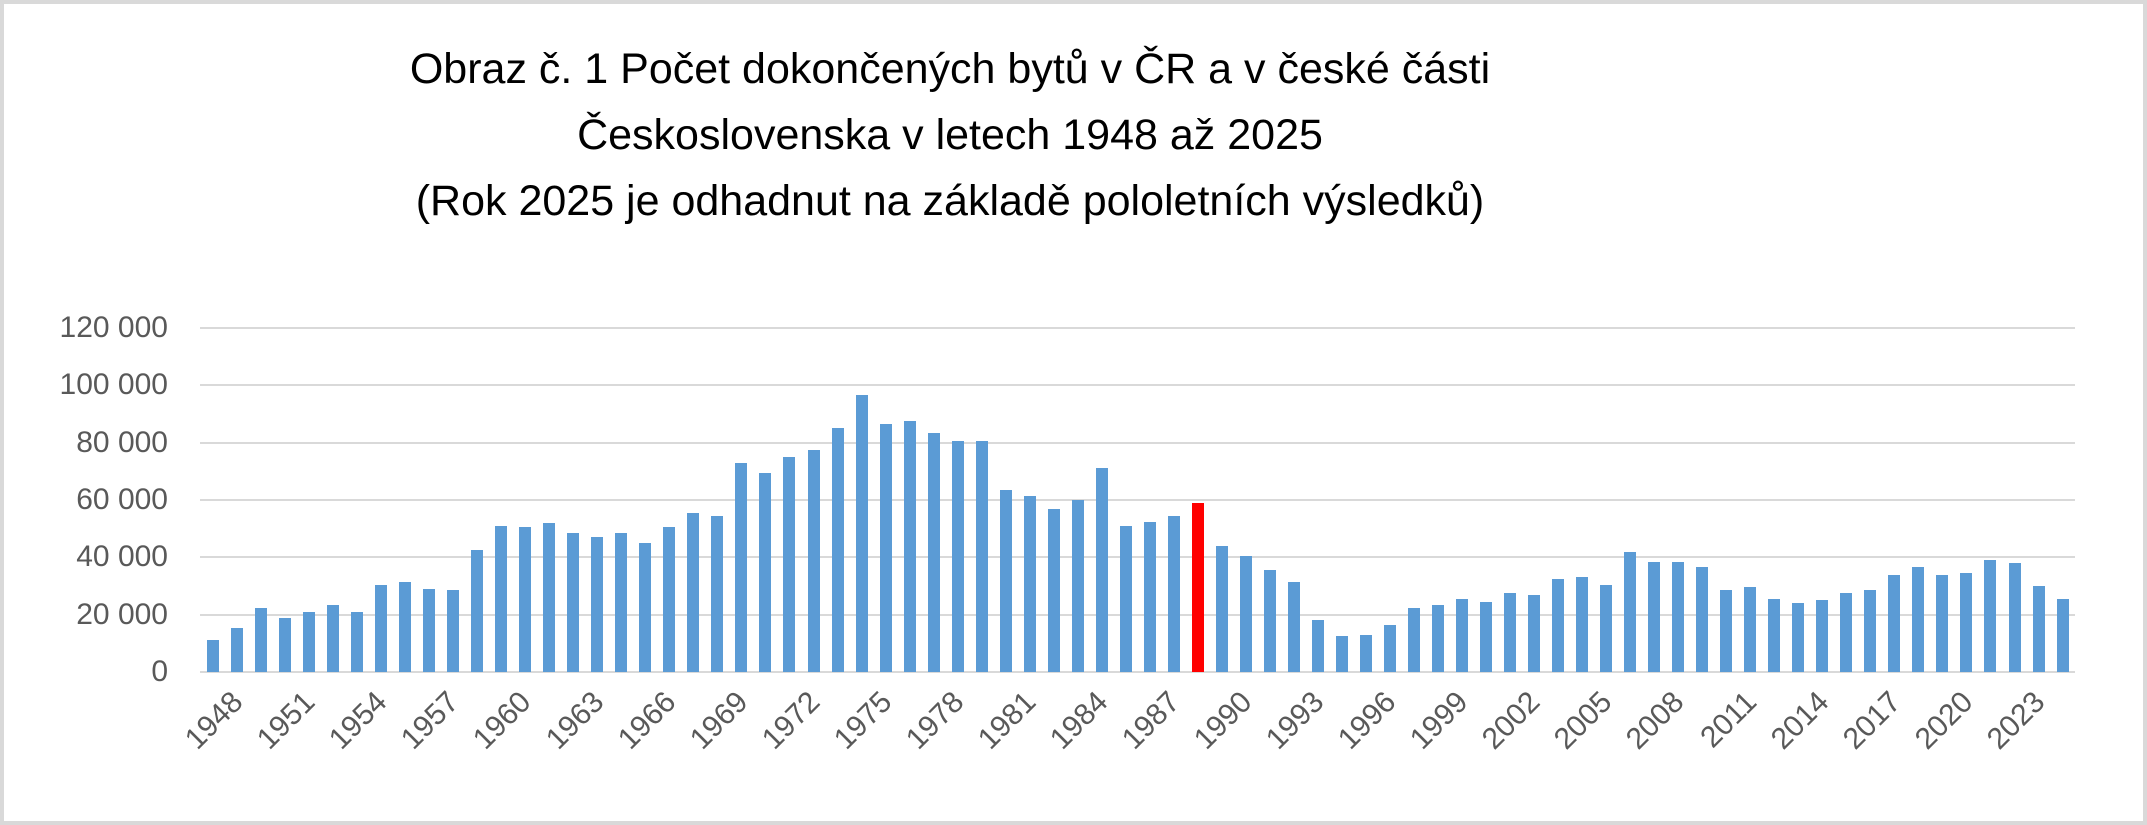  What do you see at coordinates (1606, 628) in the screenshot?
I see `bar-2006` at bounding box center [1606, 628].